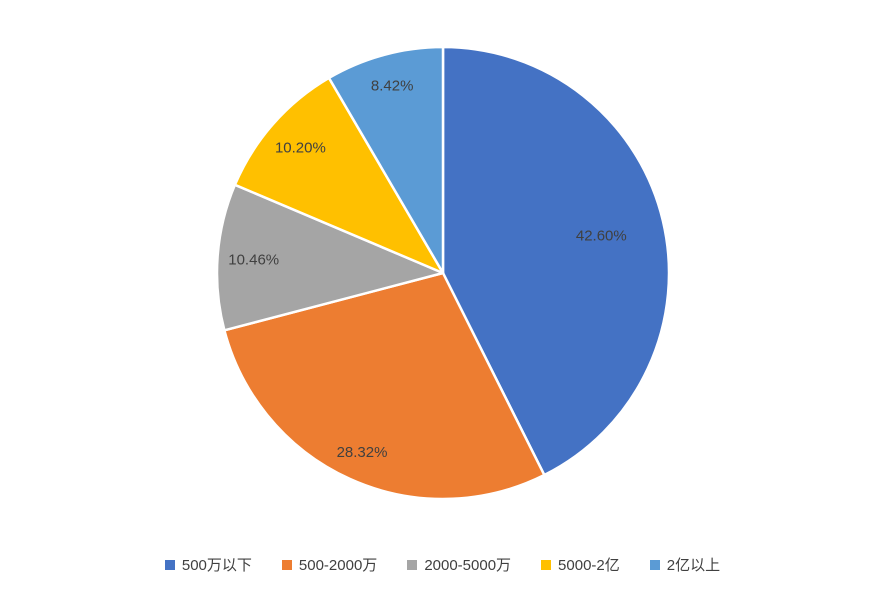 This screenshot has height=591, width=885. I want to click on pie-data-label-3: 10.20%, so click(300, 148).